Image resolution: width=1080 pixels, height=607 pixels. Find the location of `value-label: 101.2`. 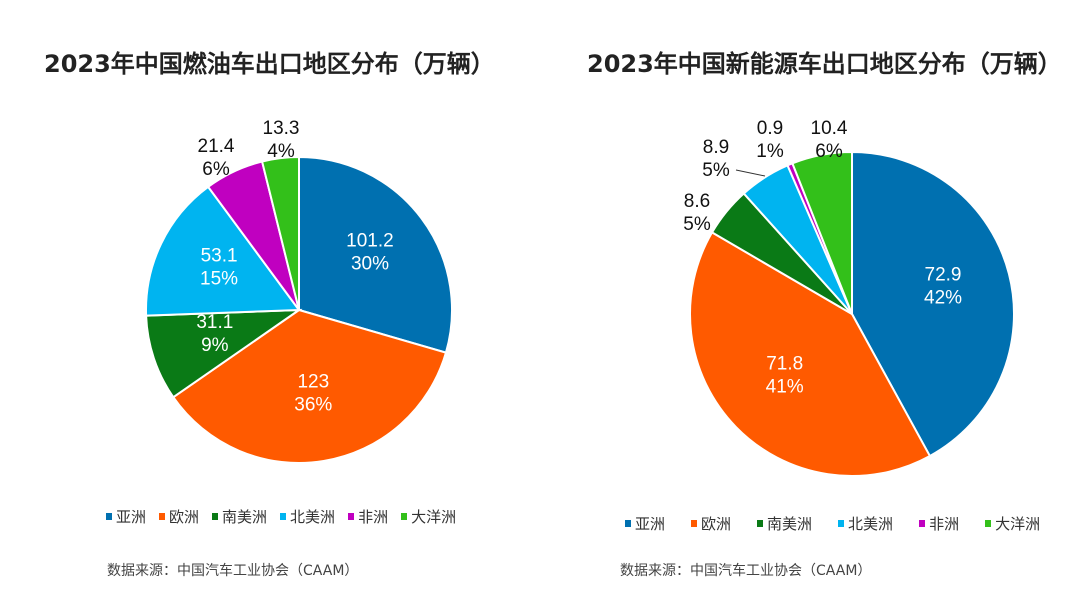

value-label: 101.2 is located at coordinates (370, 241).